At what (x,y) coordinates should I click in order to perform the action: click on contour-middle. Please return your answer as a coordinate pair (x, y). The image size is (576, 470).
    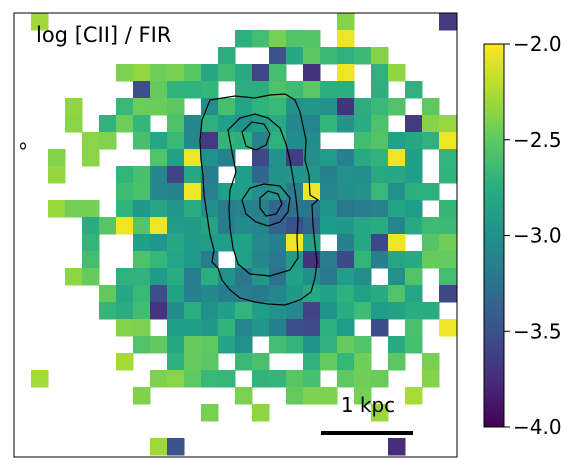
    Looking at the image, I should click on (263, 195).